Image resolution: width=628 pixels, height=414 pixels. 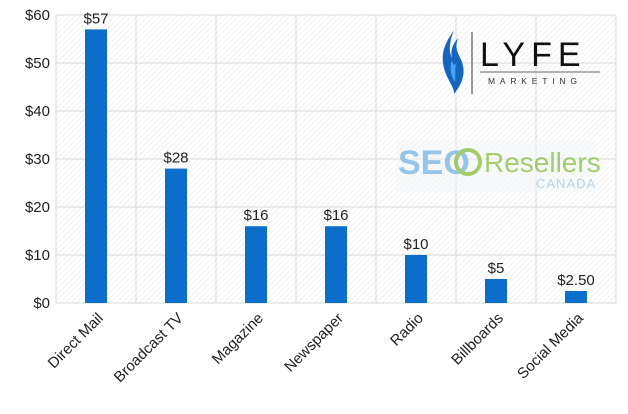 I want to click on data-label: $5, so click(x=496, y=268).